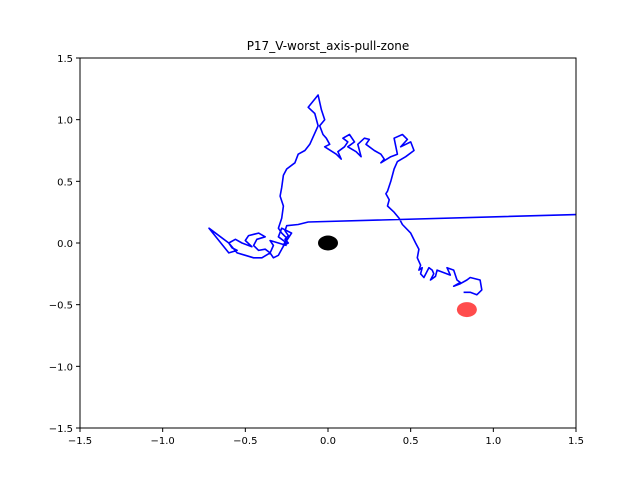 The width and height of the screenshot is (640, 480). Describe the element at coordinates (411, 441) in the screenshot. I see `x-tick-label: 0.5` at that location.